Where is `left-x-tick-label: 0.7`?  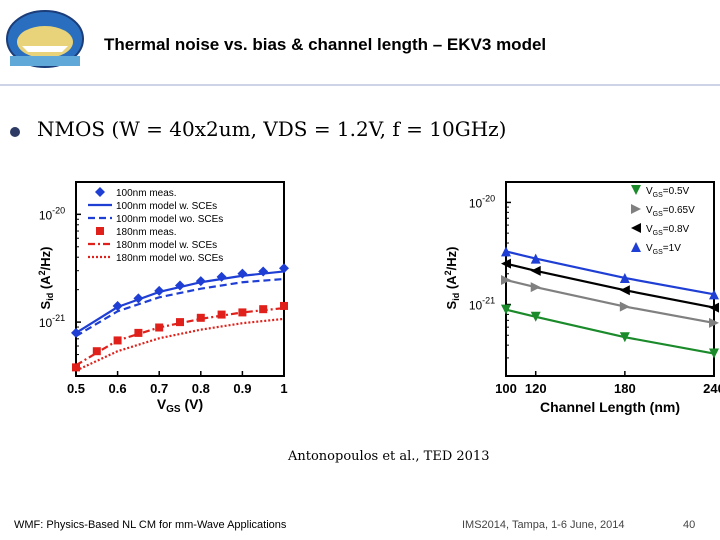
left-x-tick-label: 0.7 is located at coordinates (159, 388).